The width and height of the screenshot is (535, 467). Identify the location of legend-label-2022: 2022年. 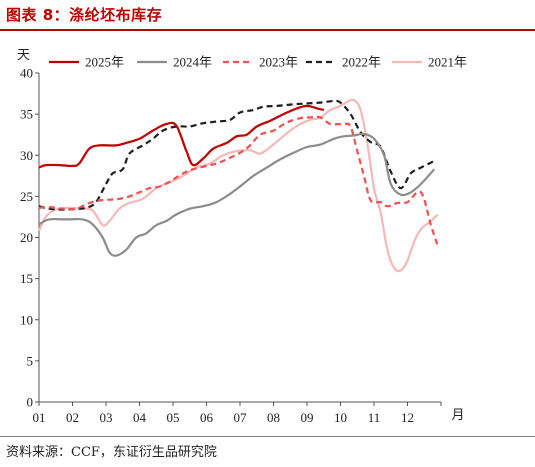
(361, 62).